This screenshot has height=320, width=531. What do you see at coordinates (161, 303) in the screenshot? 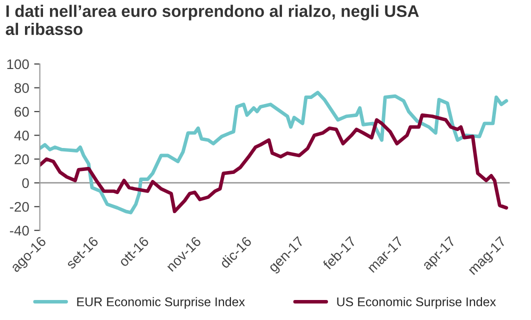
I see `legend-label: EUR Economic Surprise Index` at bounding box center [161, 303].